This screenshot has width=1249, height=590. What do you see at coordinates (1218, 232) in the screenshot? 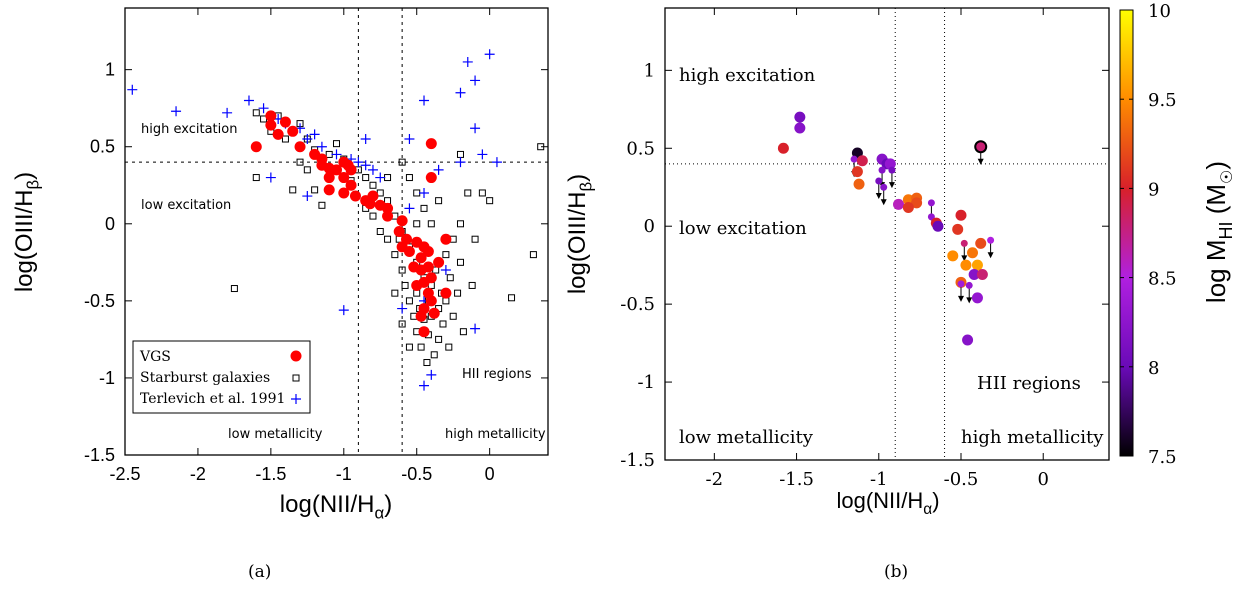
I see `colorbar-label: log MHI (M☉)` at bounding box center [1218, 232].